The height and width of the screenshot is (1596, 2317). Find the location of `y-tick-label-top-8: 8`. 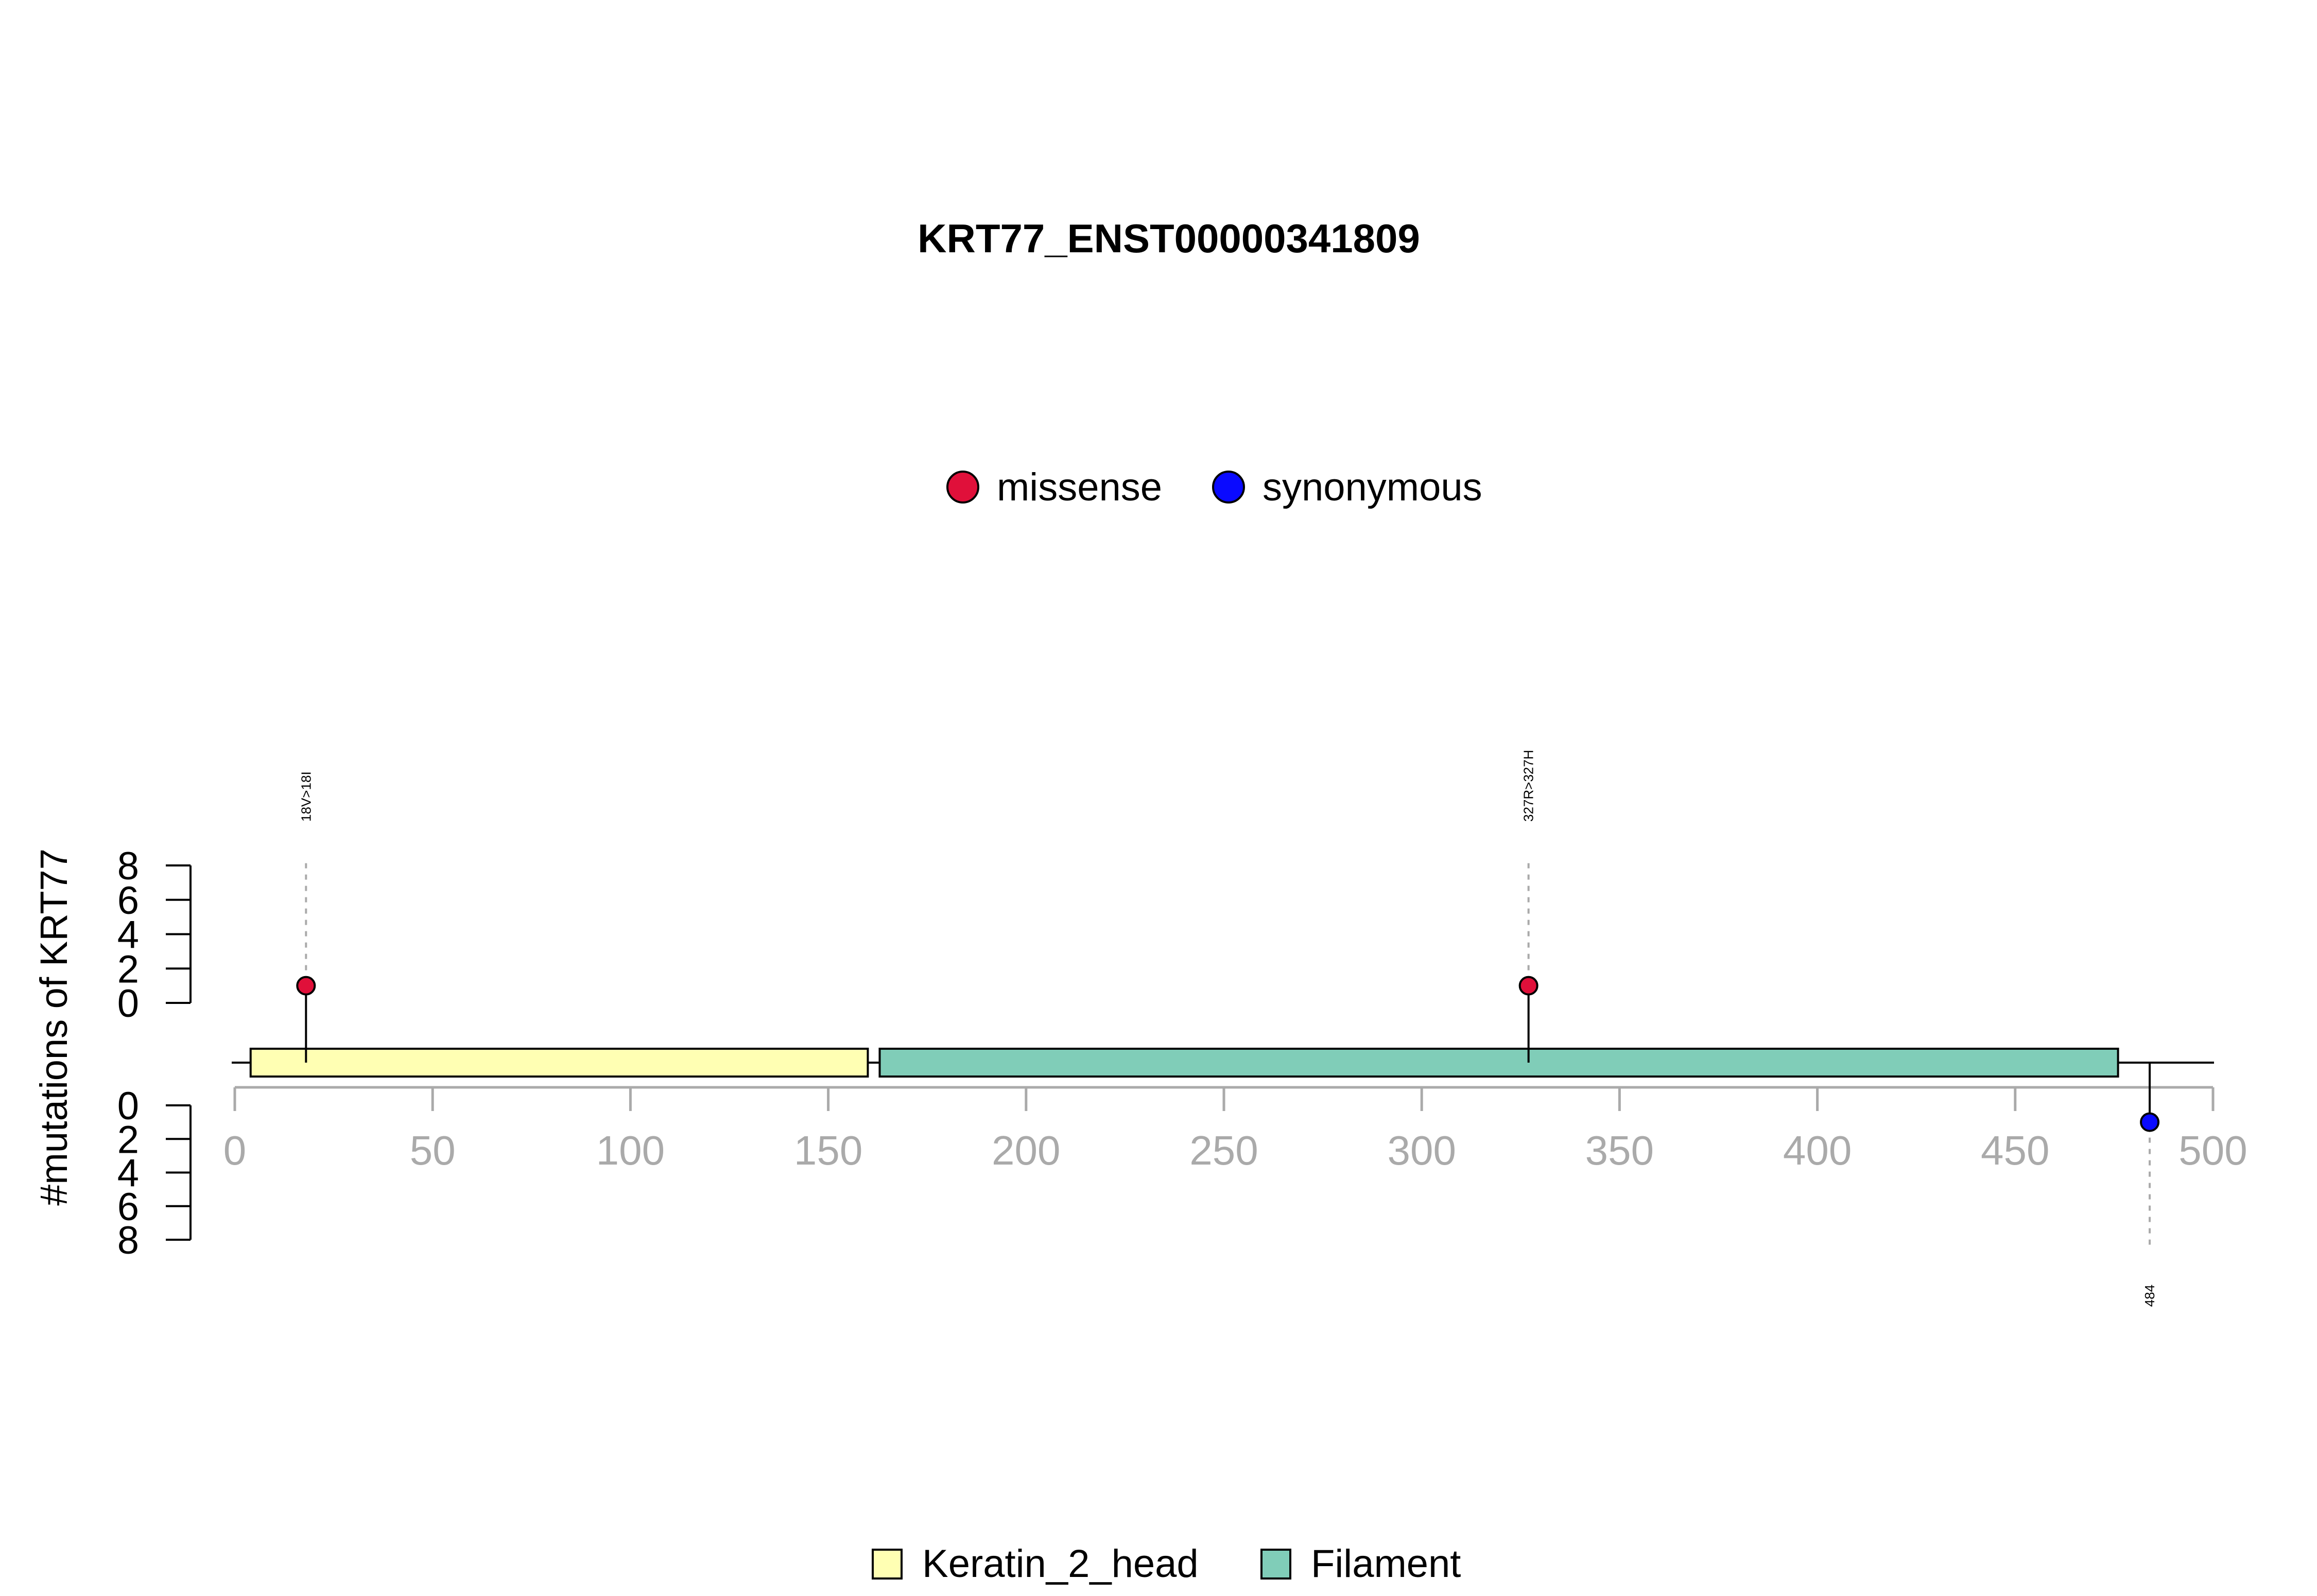

y-tick-label-top-8: 8 is located at coordinates (128, 866).